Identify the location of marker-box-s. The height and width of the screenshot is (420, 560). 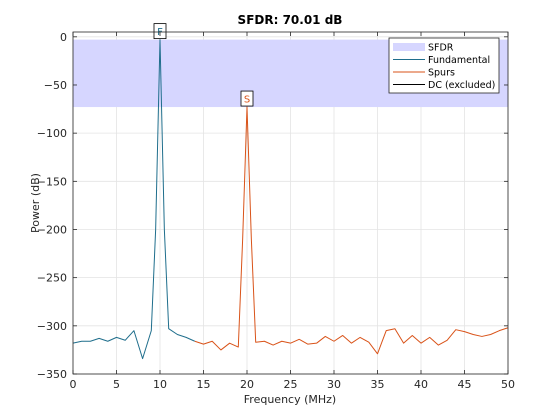
(247, 98).